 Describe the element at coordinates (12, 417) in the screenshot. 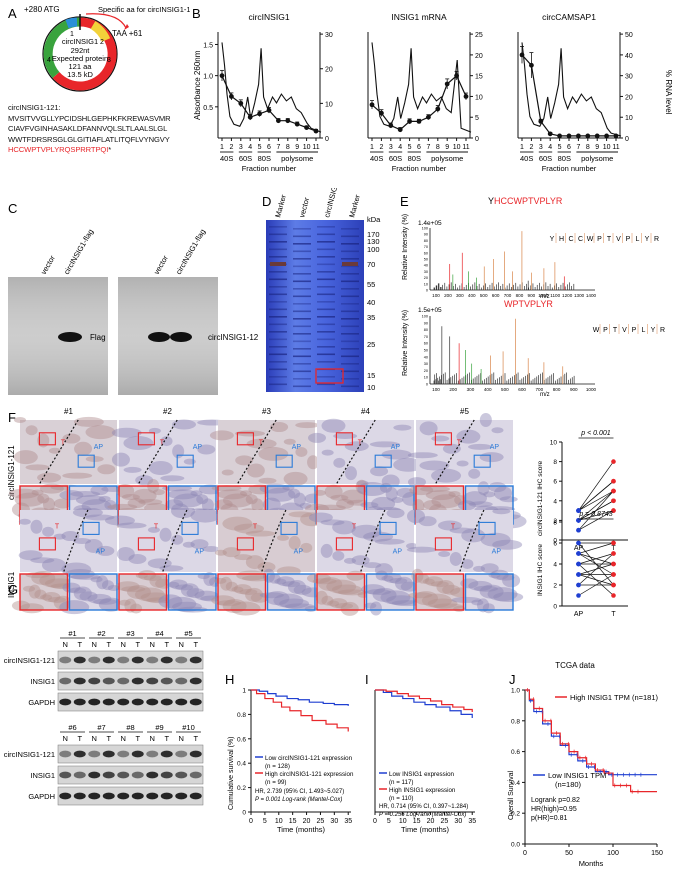

I see `panel-label-f: F` at that location.